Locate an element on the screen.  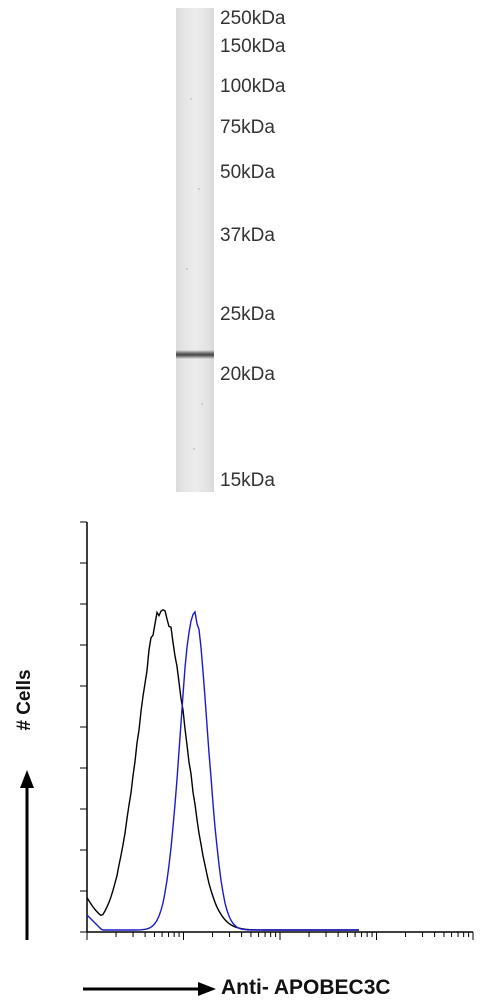
y-axis is located at coordinates (84, 727).